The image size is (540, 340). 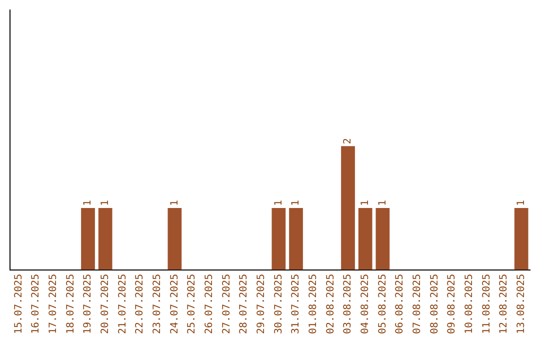 What do you see at coordinates (417, 304) in the screenshot?
I see `x-tick-label: 07.08.2025` at bounding box center [417, 304].